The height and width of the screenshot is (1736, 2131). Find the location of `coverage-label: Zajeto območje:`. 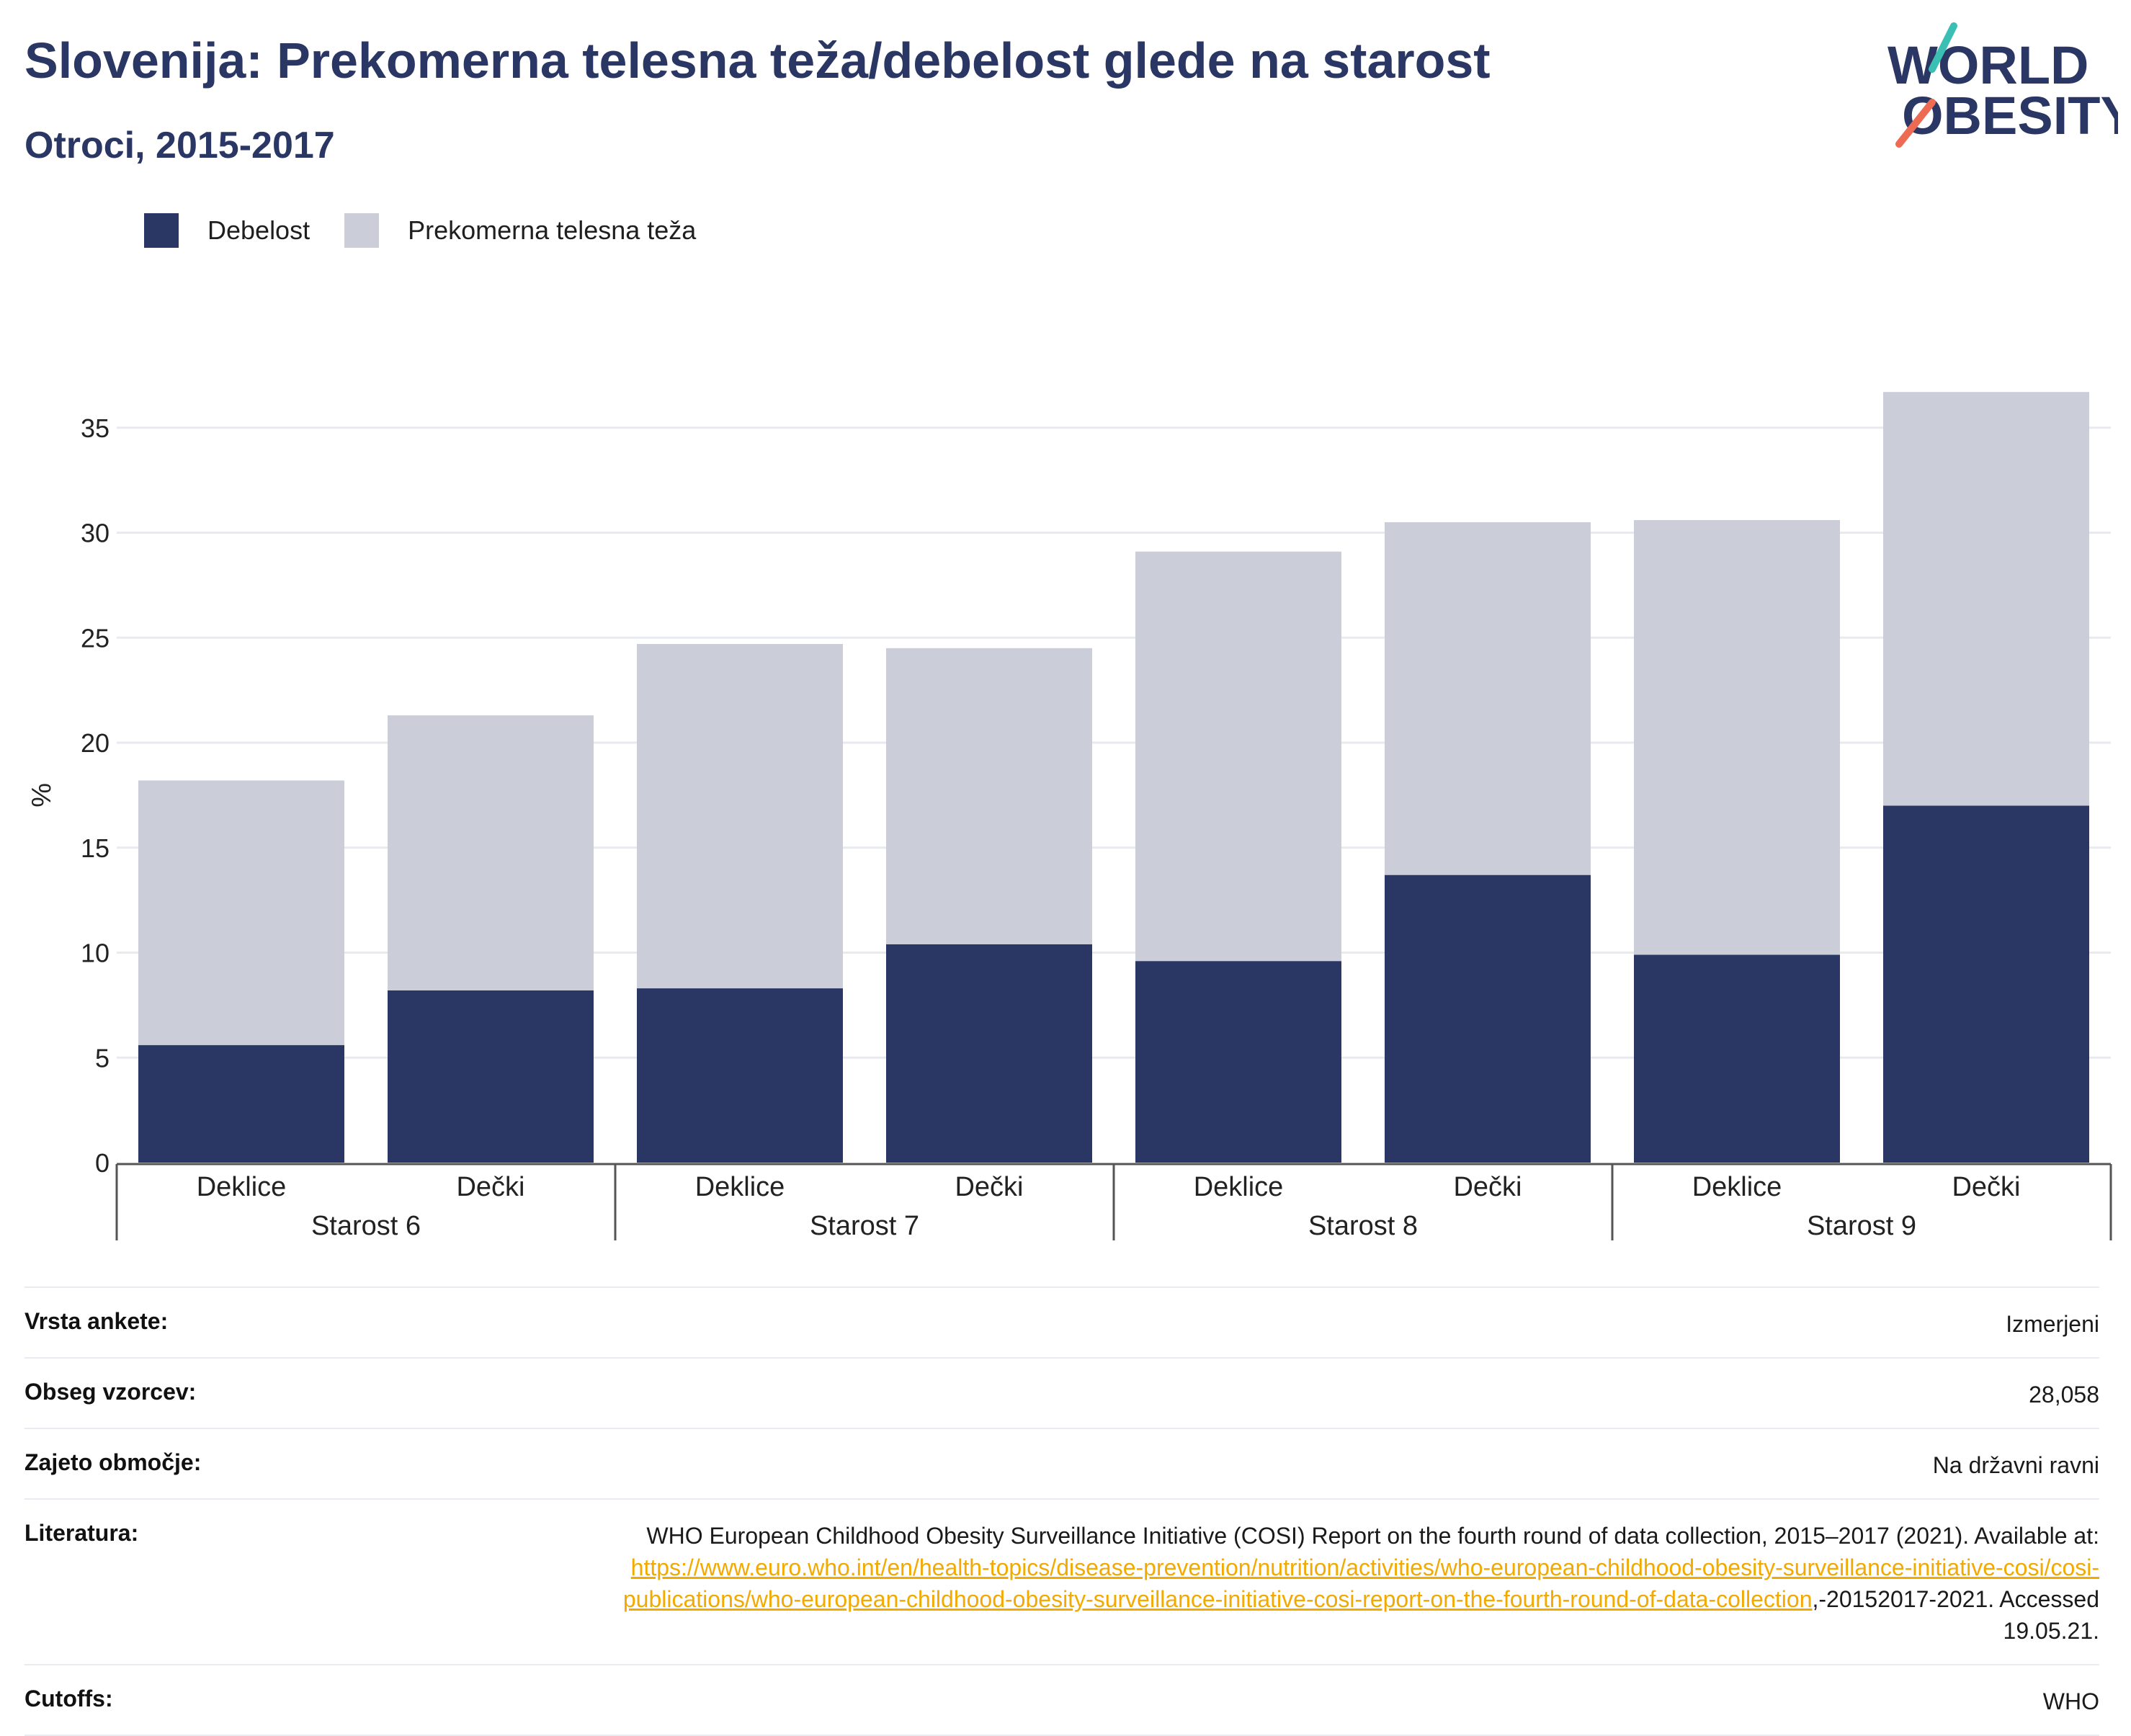

coverage-label: Zajeto območje: is located at coordinates (113, 1462).